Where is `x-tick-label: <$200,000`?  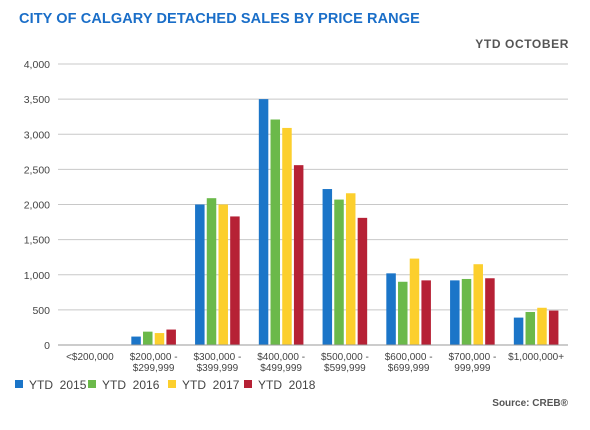
x-tick-label: <$200,000 is located at coordinates (90, 357).